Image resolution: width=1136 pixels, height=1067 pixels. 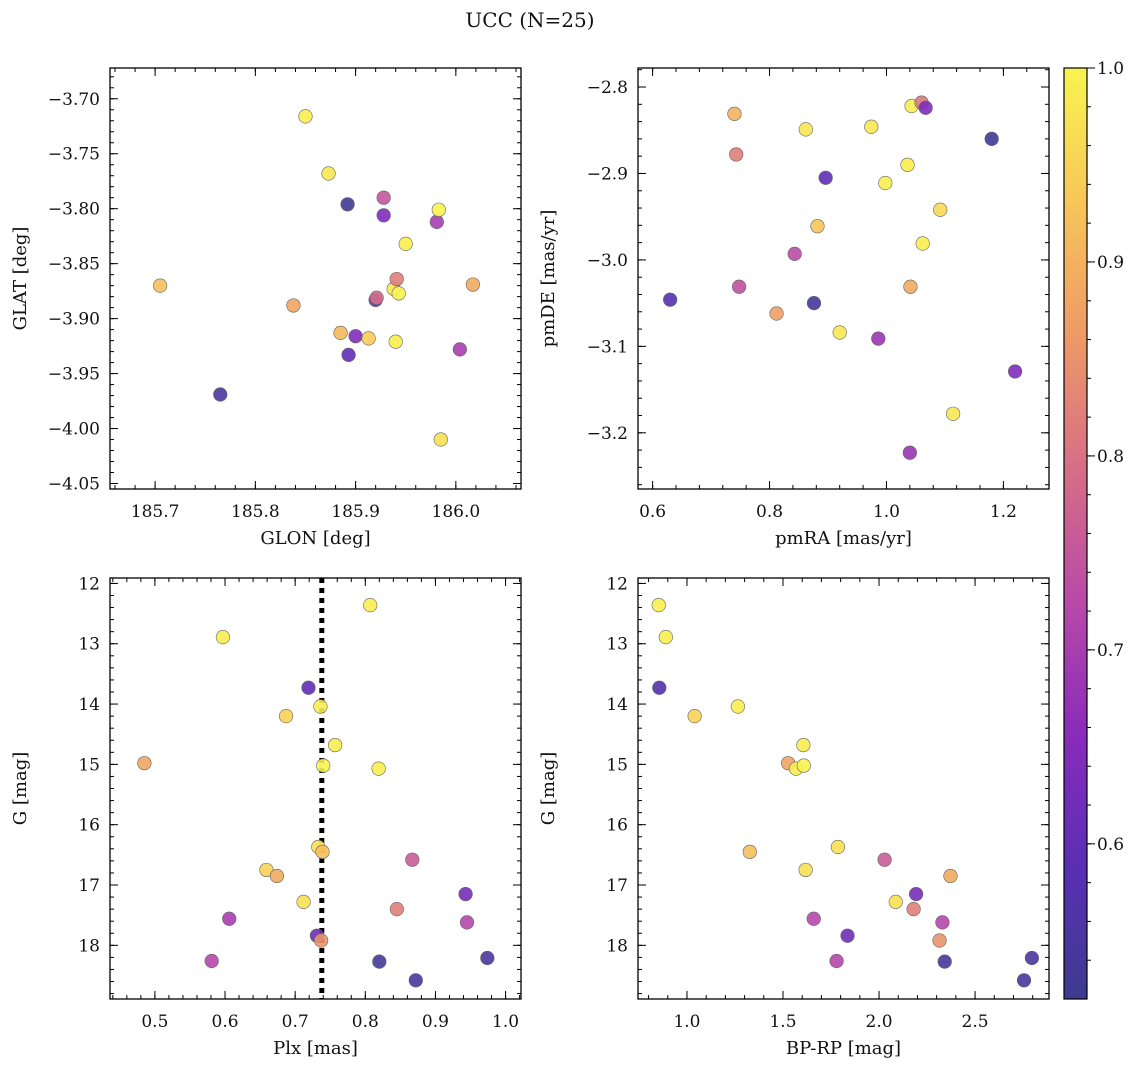 What do you see at coordinates (74, 210) in the screenshot?
I see `y-tick-label: −3.80` at bounding box center [74, 210].